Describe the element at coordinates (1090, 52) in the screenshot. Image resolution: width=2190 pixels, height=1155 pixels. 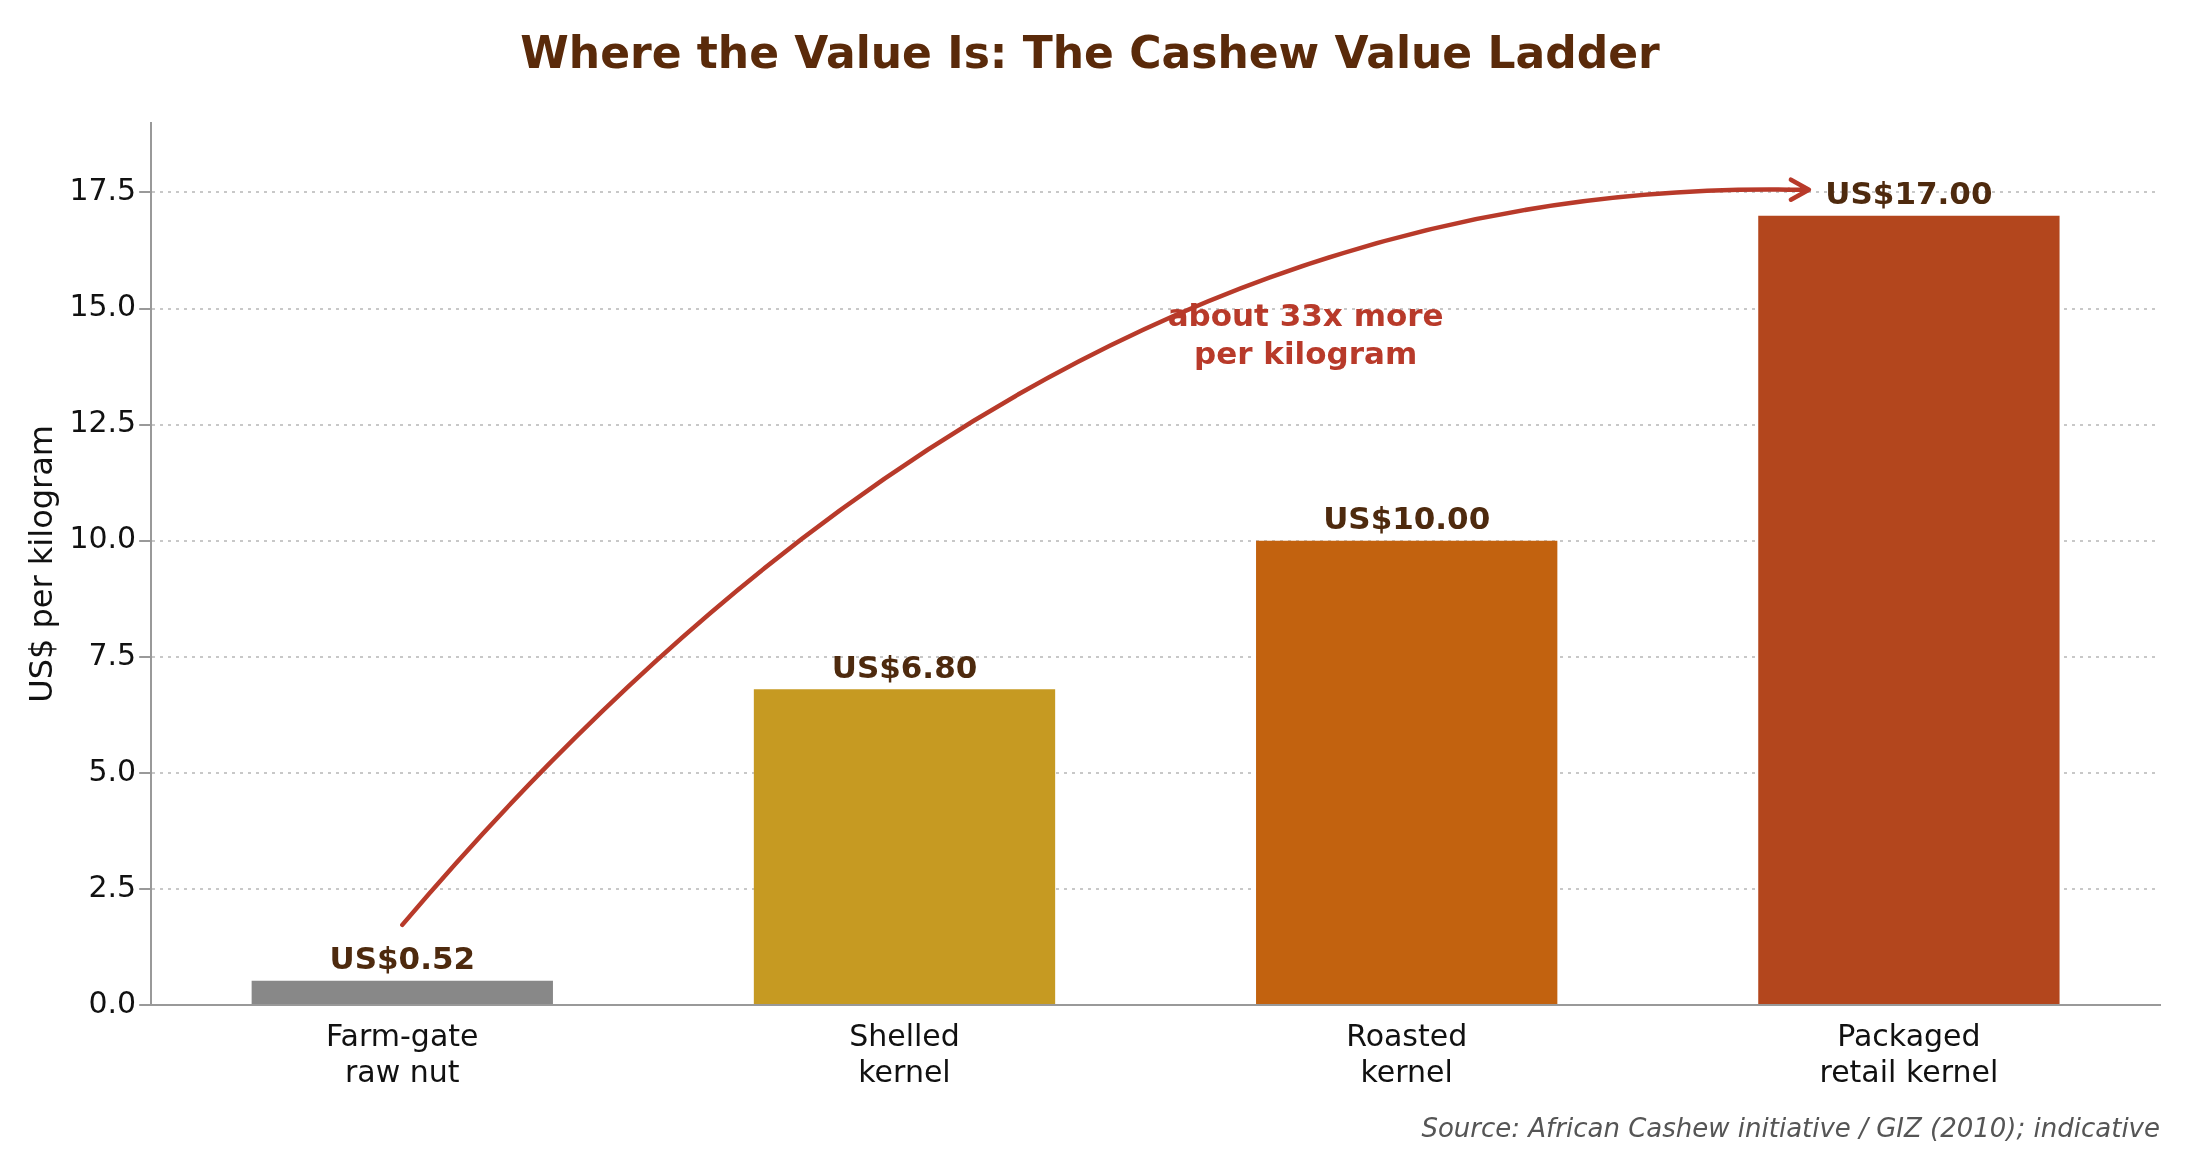
I see `chart-title: Where the Value Is: The Cashew Value Ladder` at that location.